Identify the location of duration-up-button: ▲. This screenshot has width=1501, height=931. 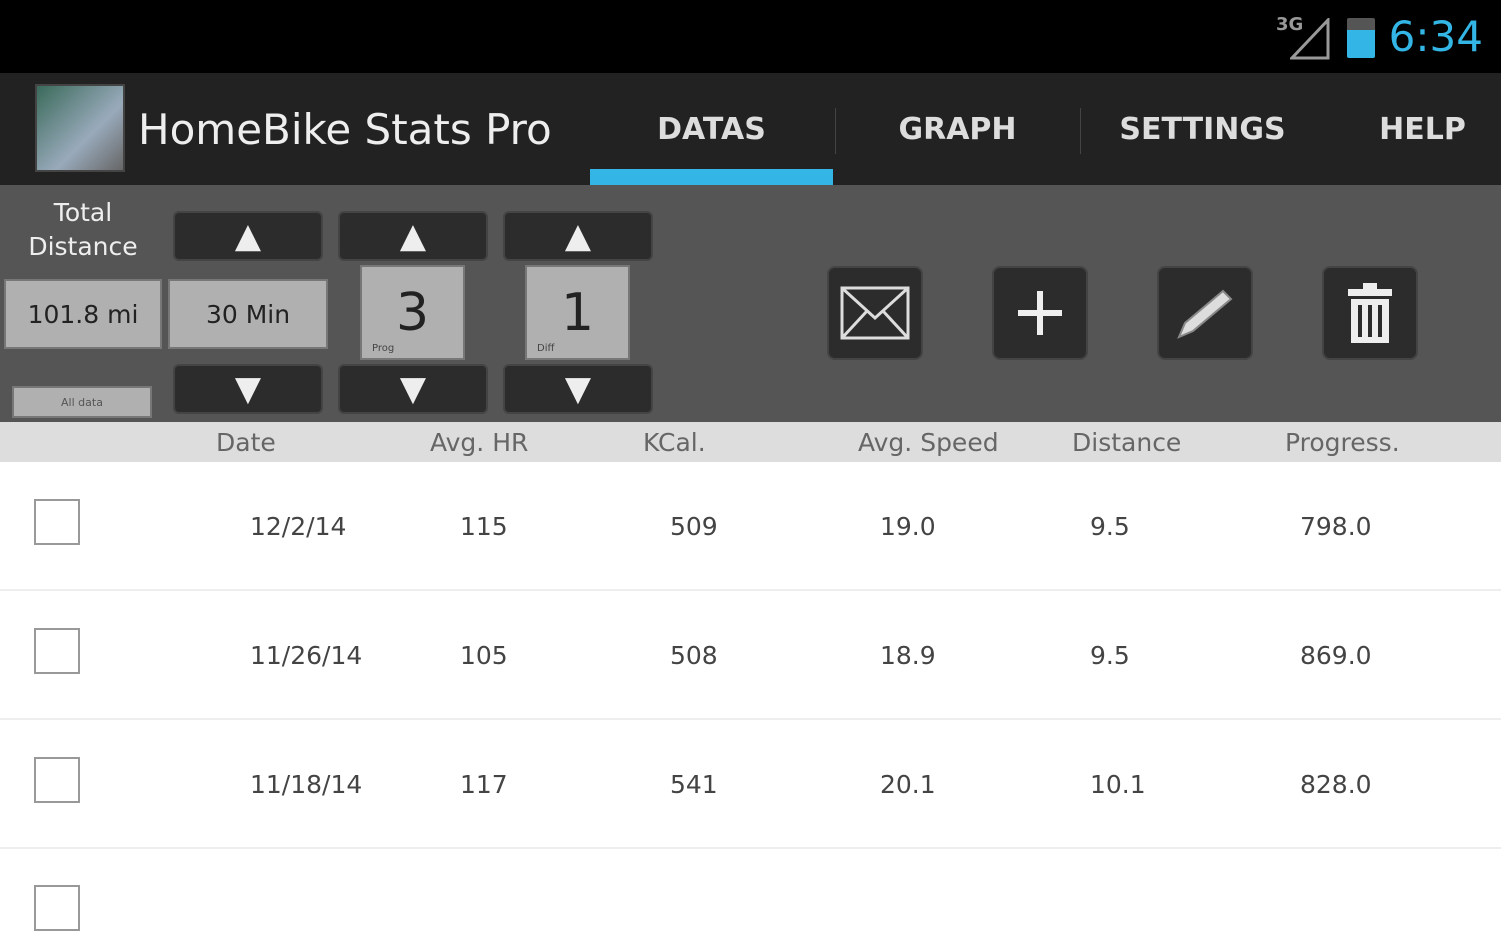
(248, 236).